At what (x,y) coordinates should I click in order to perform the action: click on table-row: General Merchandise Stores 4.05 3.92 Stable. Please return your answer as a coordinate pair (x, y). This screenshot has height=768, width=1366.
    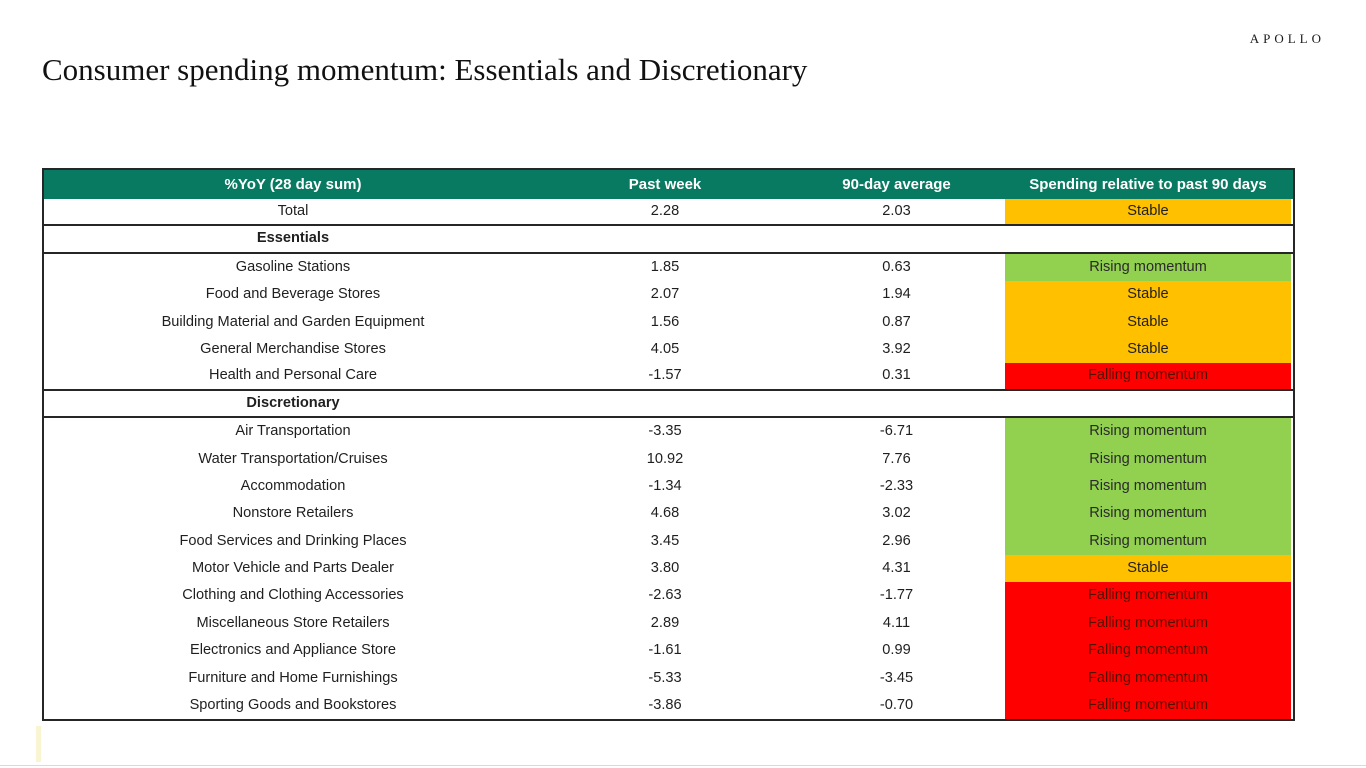
    Looking at the image, I should click on (668, 349).